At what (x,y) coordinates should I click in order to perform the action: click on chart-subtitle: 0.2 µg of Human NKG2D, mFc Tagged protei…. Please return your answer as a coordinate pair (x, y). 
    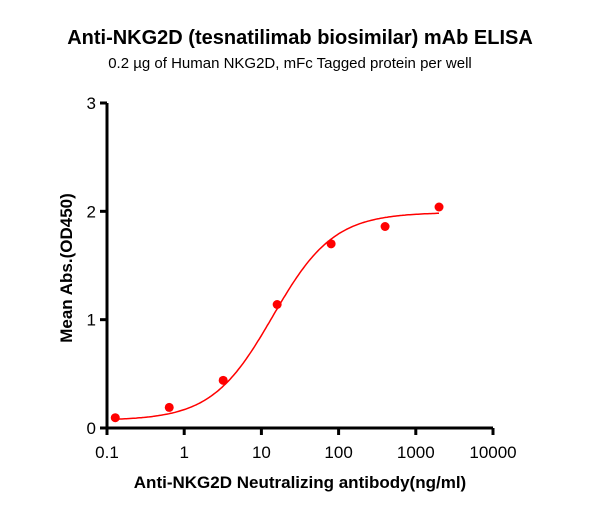
    Looking at the image, I should click on (290, 63).